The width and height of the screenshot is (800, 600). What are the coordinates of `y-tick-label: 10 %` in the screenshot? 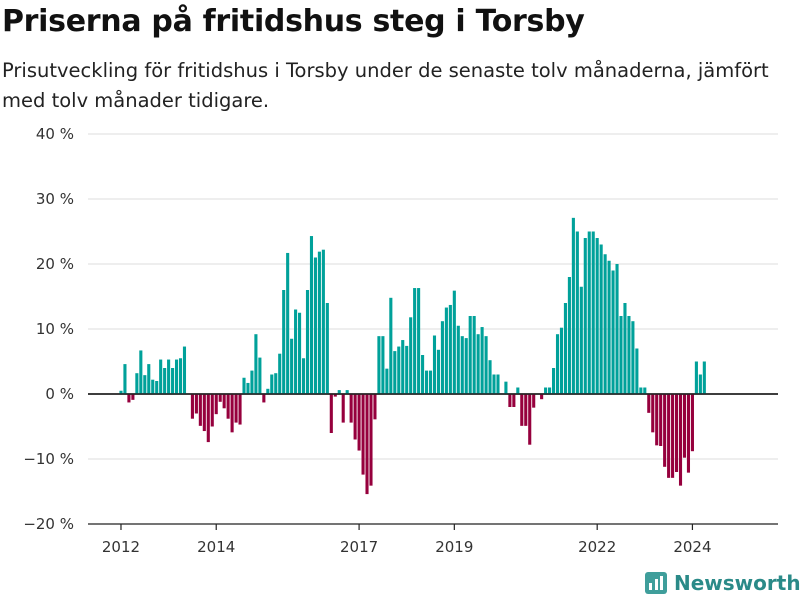 It's located at (55, 329).